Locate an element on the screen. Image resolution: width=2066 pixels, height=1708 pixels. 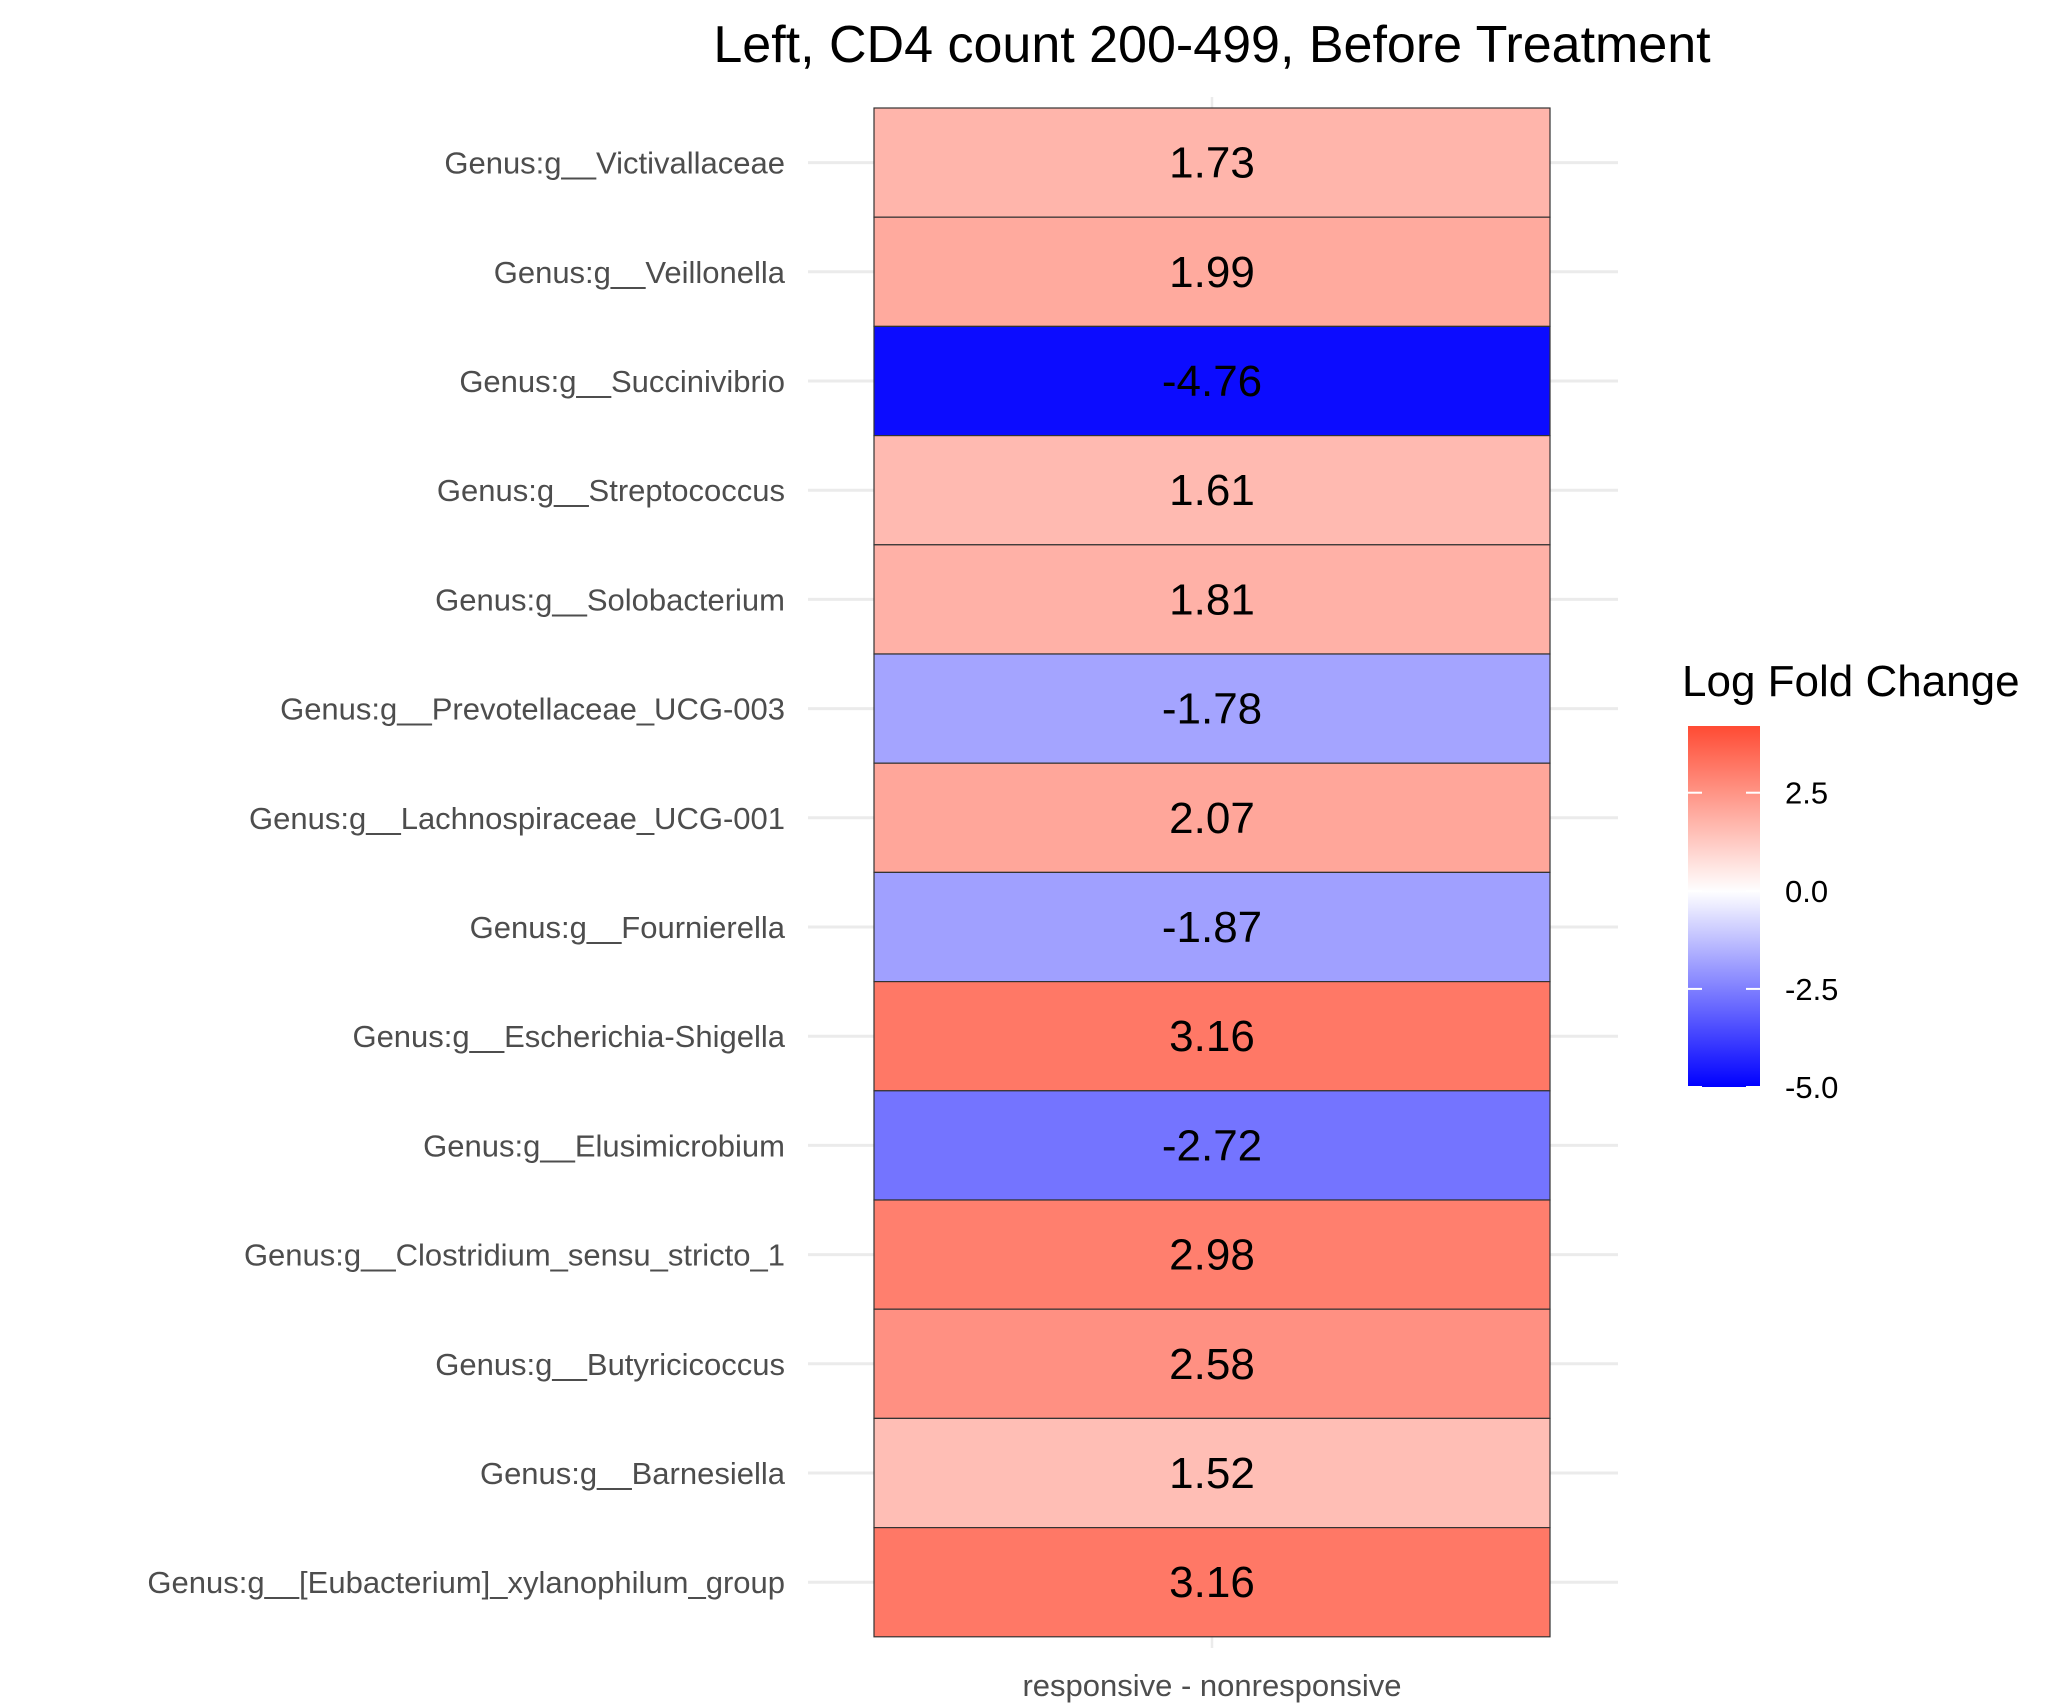
y-tick-label: Genus:g__Escherichia-Shigella is located at coordinates (568, 1036).